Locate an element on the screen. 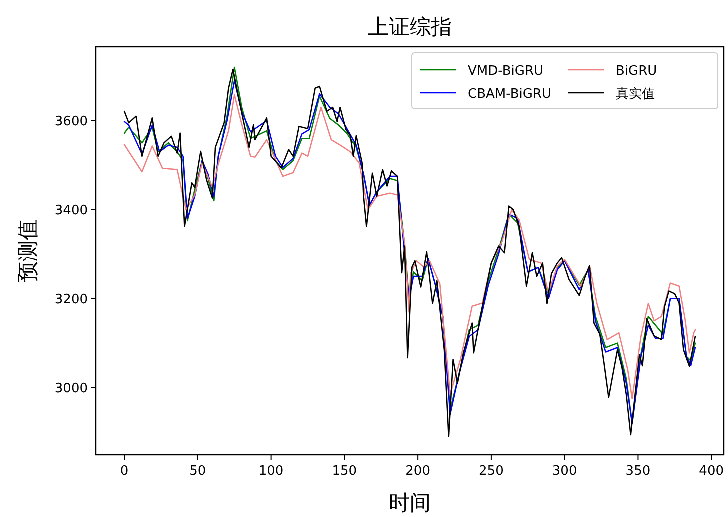  legend-label: CBAM-BiGRU is located at coordinates (510, 94).